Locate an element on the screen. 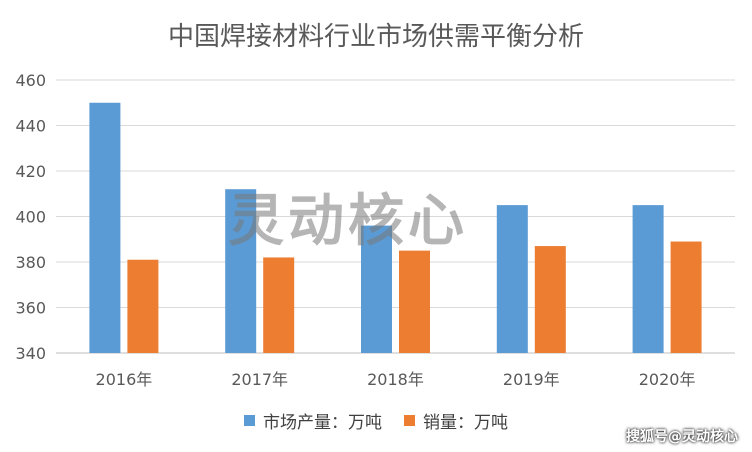 Image resolution: width=752 pixels, height=452 pixels. x-tick-label: 2018年 is located at coordinates (395, 379).